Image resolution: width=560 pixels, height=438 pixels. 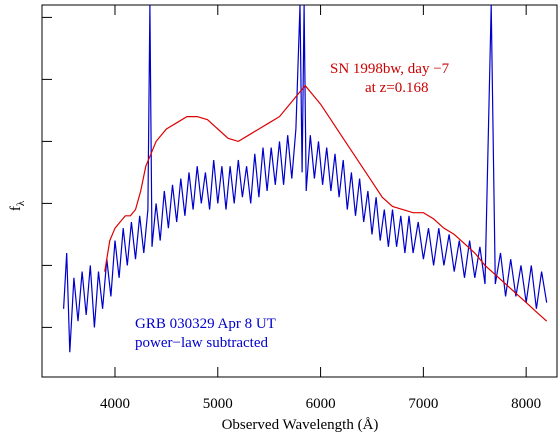 What do you see at coordinates (526, 404) in the screenshot?
I see `x-tick-label: 8000` at bounding box center [526, 404].